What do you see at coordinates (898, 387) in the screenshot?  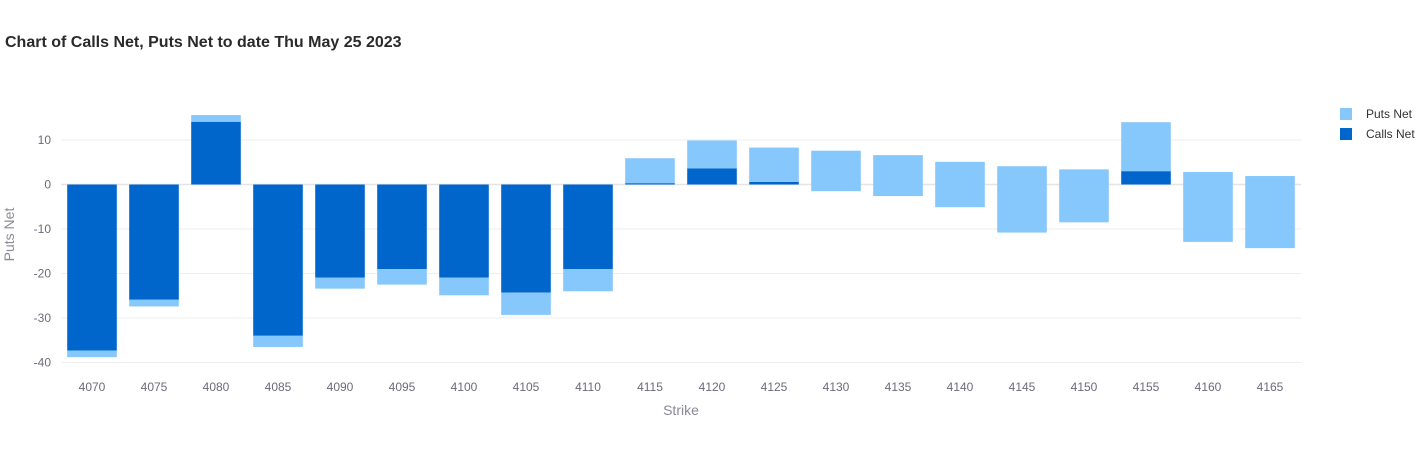 I see `x-tick-label: 4135` at bounding box center [898, 387].